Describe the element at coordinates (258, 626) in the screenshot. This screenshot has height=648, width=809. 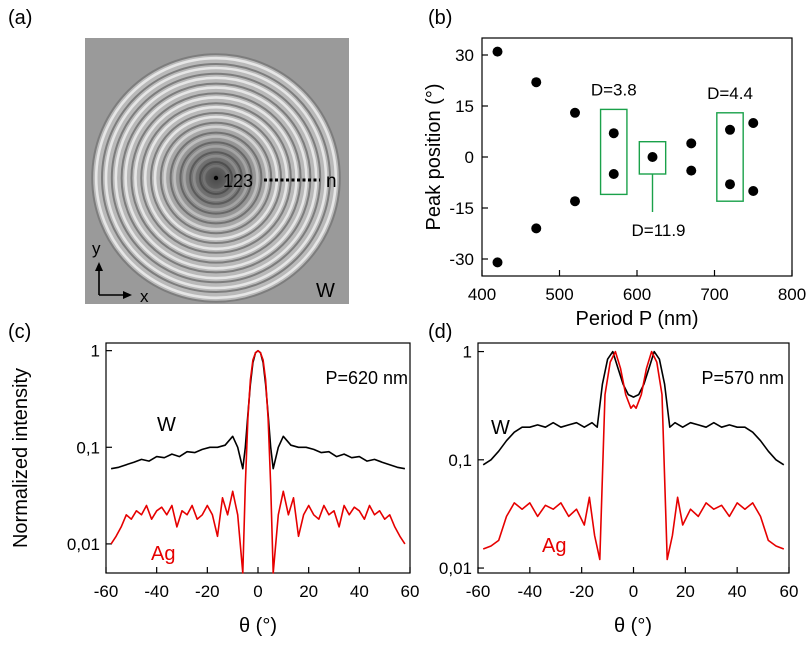
I see `c-xlabel: θ (°)` at that location.